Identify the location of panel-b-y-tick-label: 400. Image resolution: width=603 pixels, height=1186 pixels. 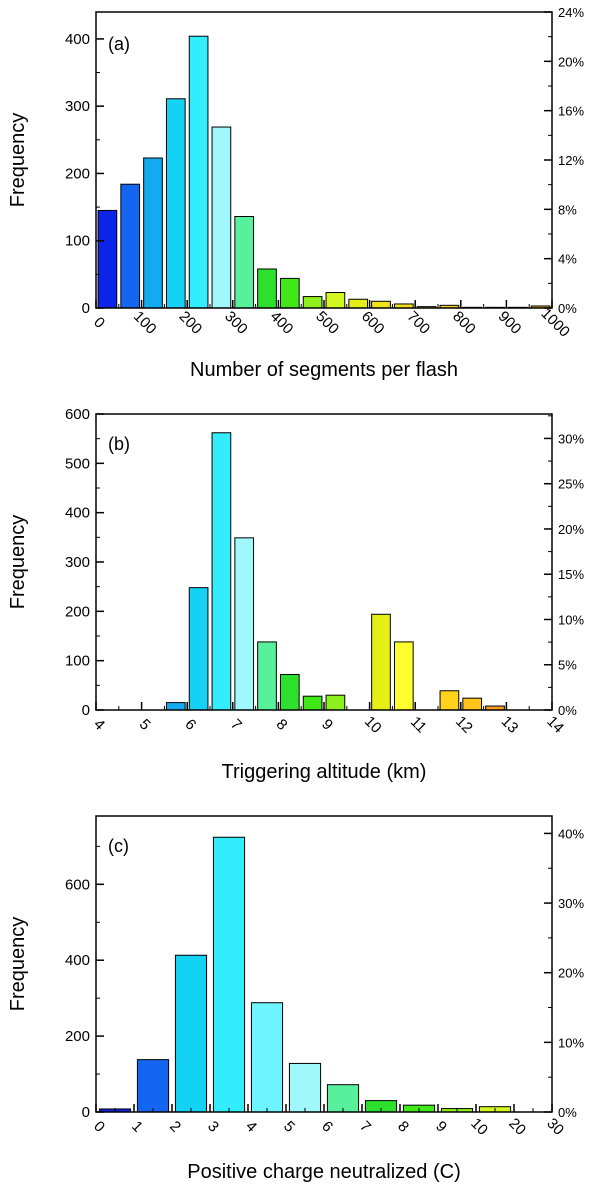
(77, 513).